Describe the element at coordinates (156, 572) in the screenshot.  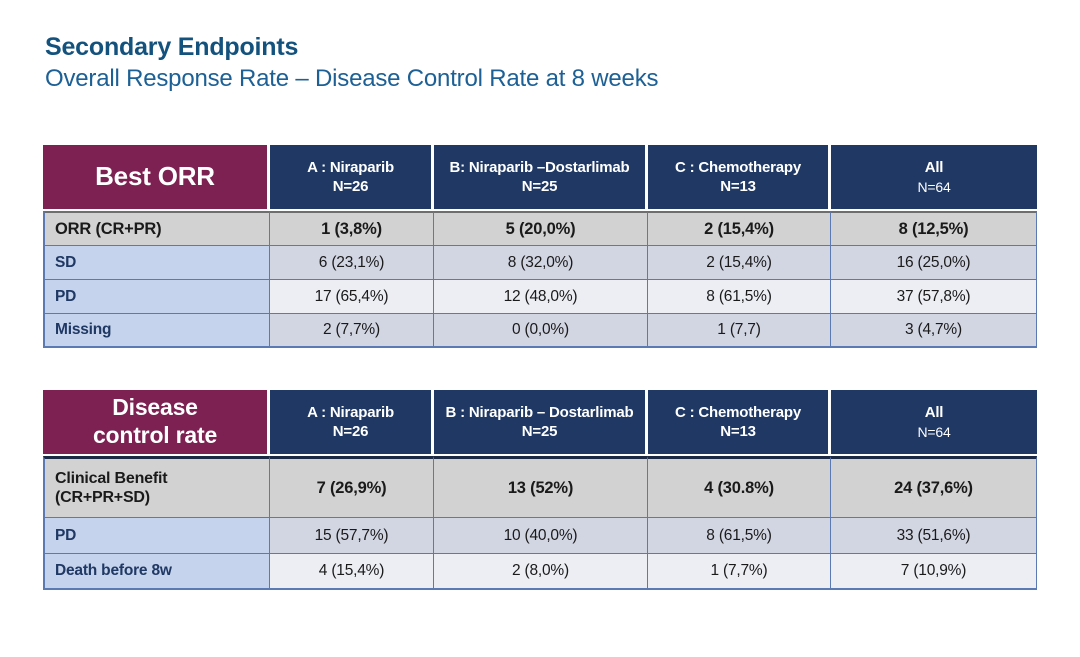
I see `table2-row-label-death-before-8w: Death before 8w` at that location.